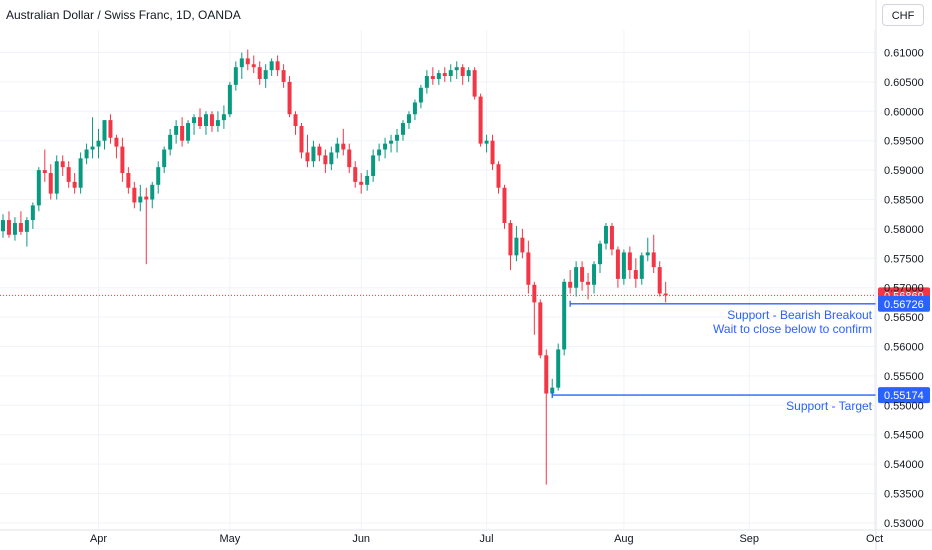 The image size is (932, 550). What do you see at coordinates (904, 171) in the screenshot?
I see `y-tick-label: 0.59000` at bounding box center [904, 171].